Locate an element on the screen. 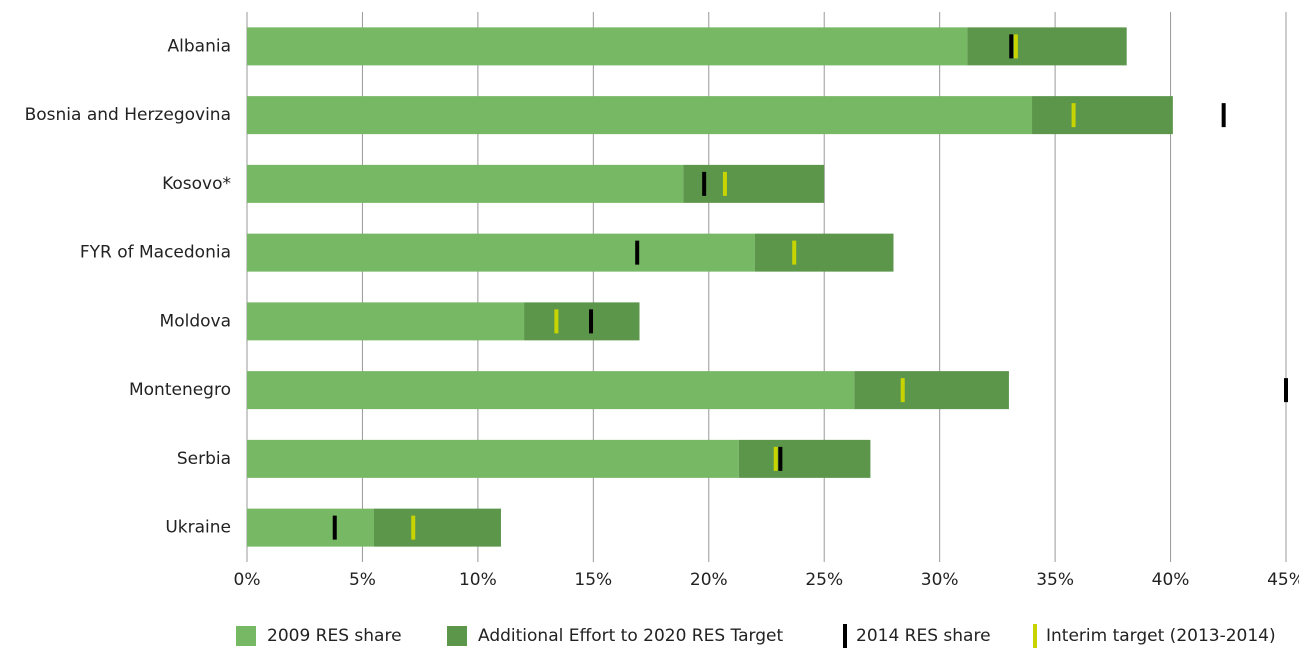 The height and width of the screenshot is (649, 1299). y-tick-label: Ukraine is located at coordinates (198, 528).